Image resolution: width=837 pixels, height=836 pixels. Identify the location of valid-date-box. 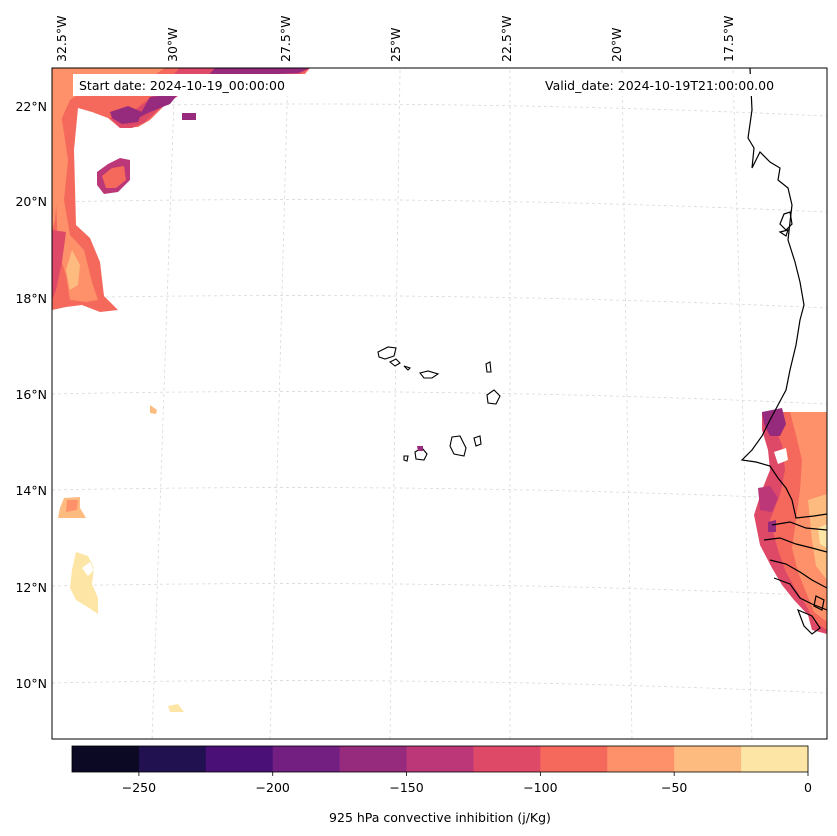
(674, 85).